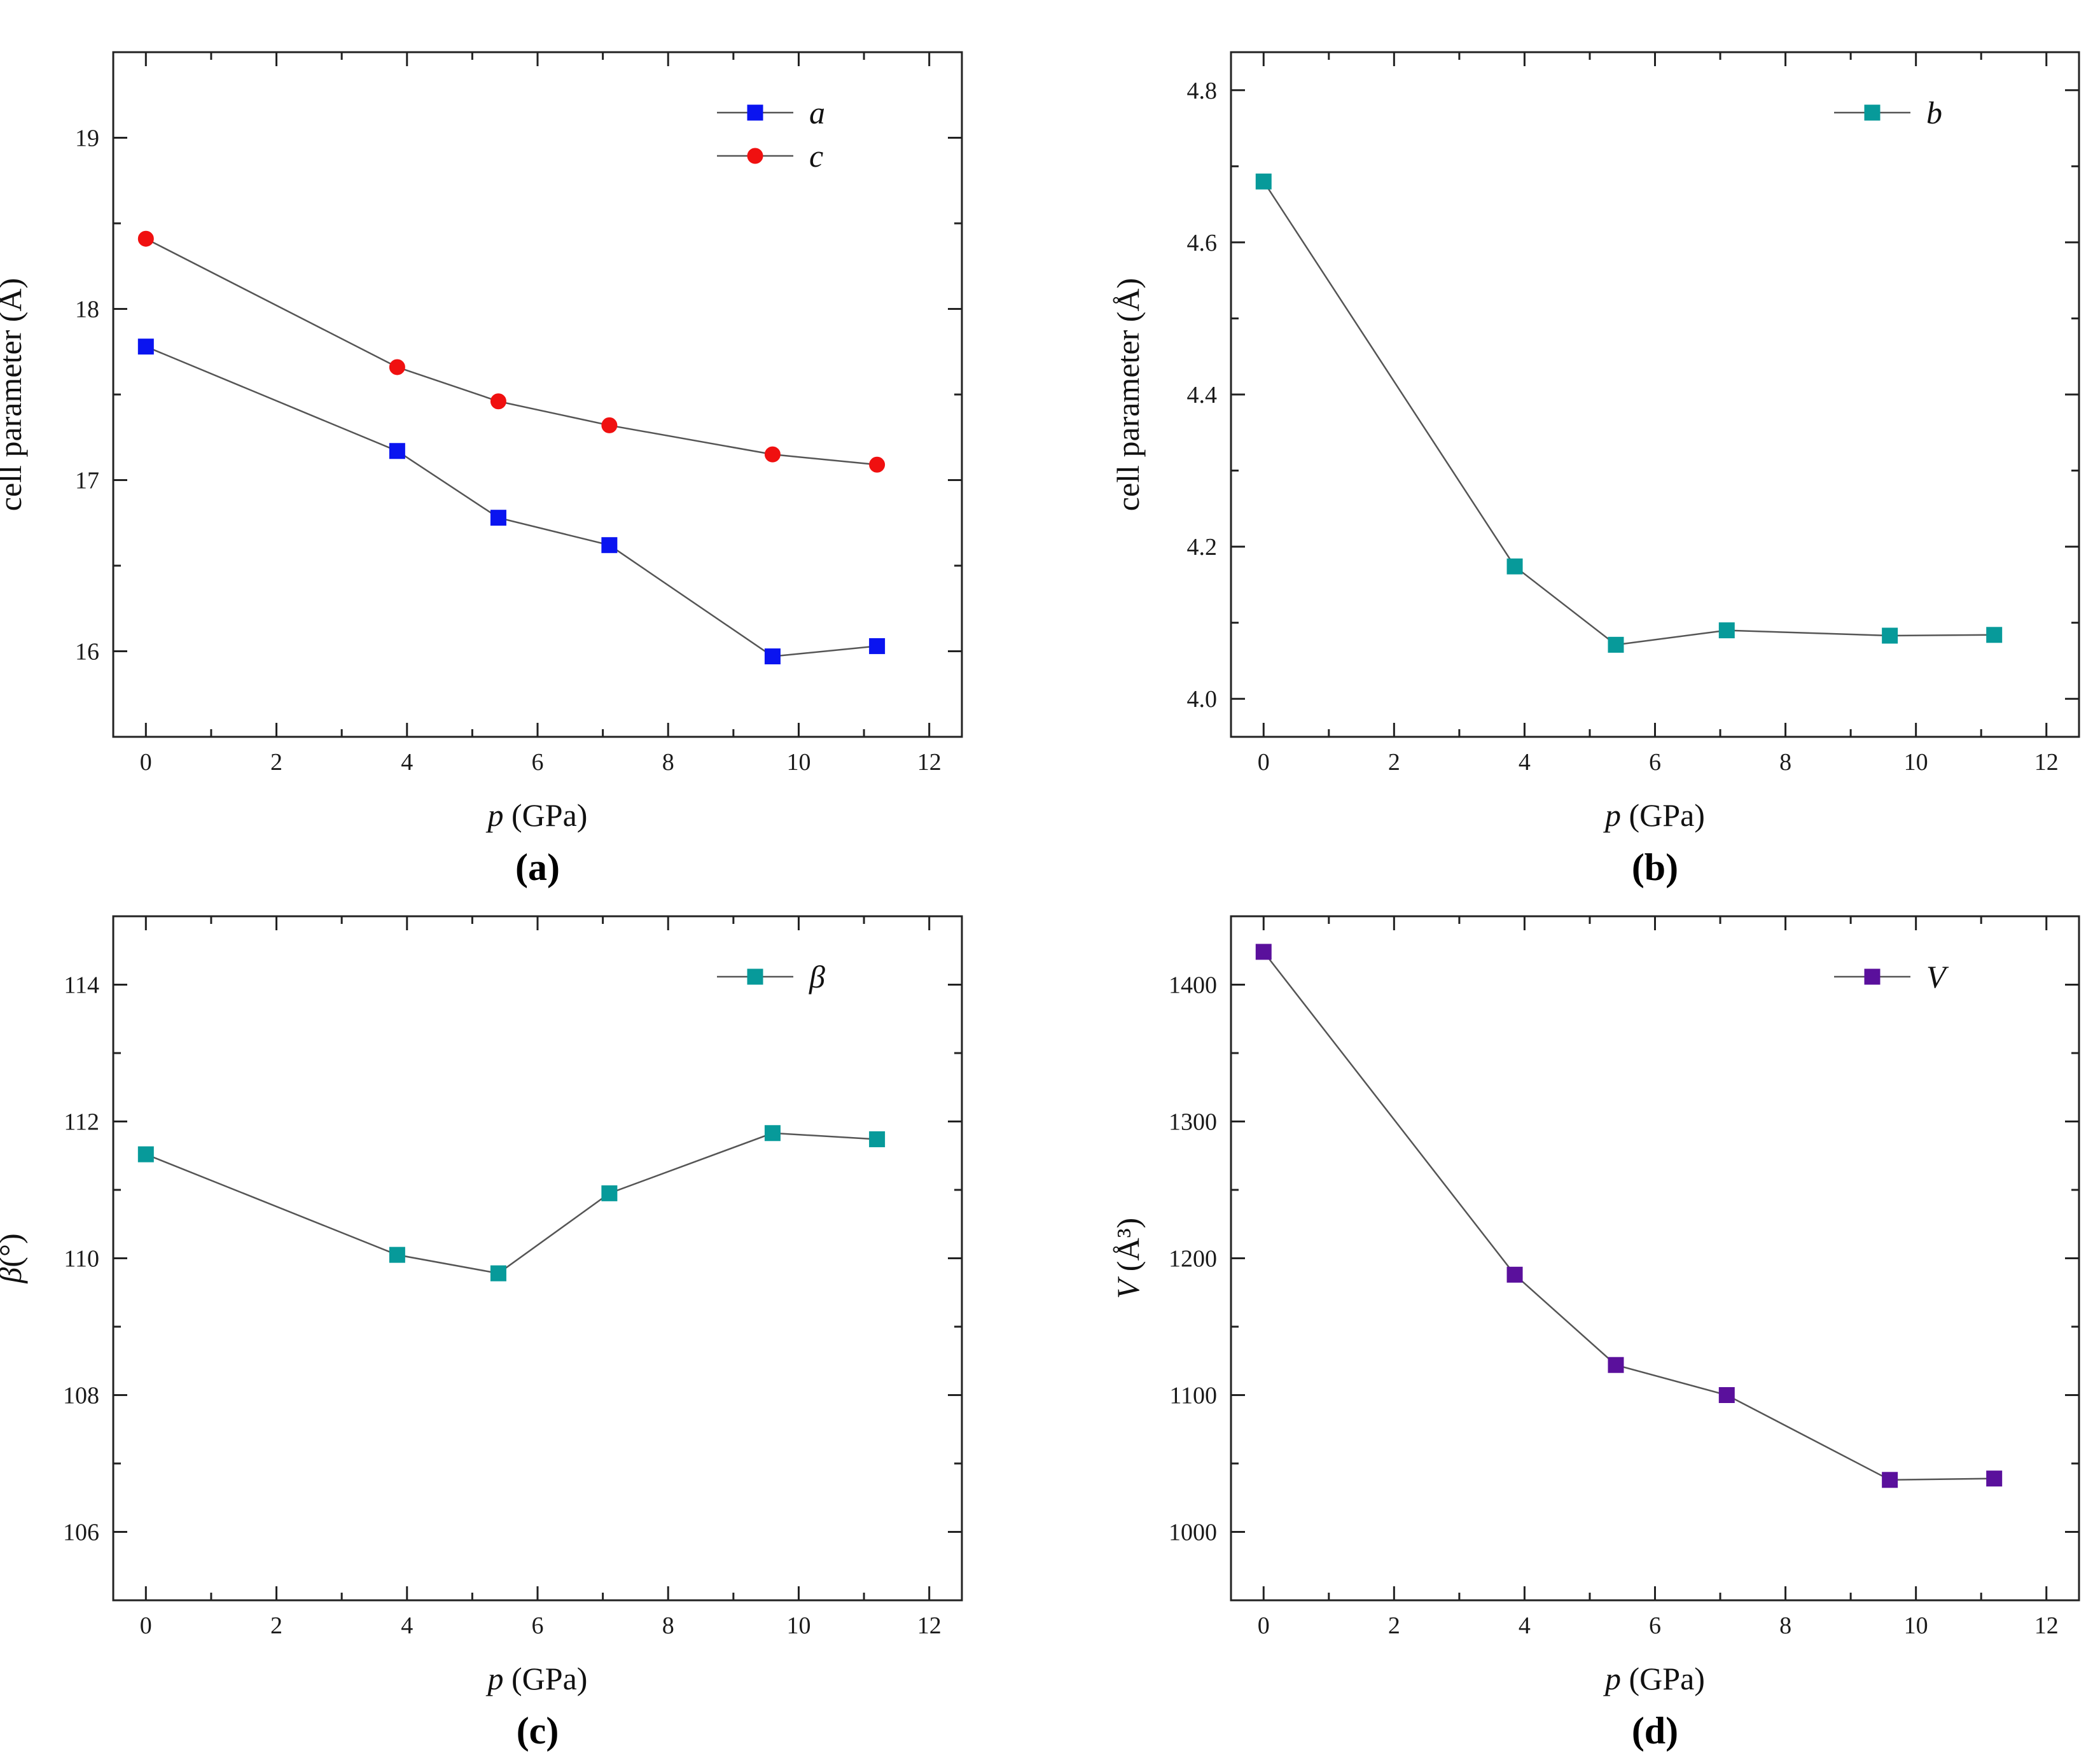  Describe the element at coordinates (816, 156) in the screenshot. I see `panel-a-legend-c-text: c` at that location.